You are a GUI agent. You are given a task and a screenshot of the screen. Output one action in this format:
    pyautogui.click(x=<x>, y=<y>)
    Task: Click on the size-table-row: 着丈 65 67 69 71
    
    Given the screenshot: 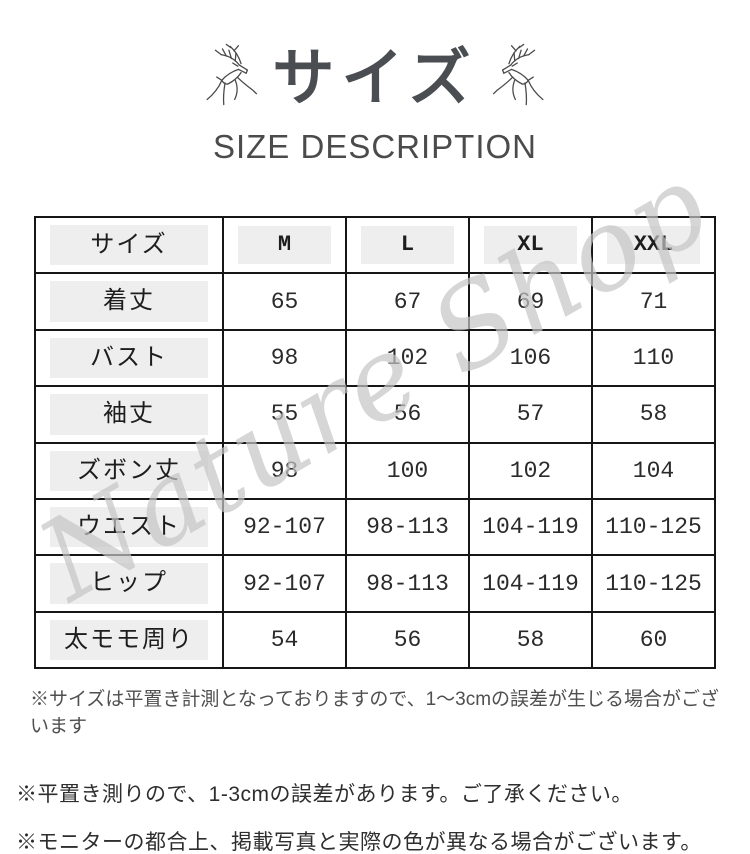 What is the action you would take?
    pyautogui.click(x=375, y=301)
    